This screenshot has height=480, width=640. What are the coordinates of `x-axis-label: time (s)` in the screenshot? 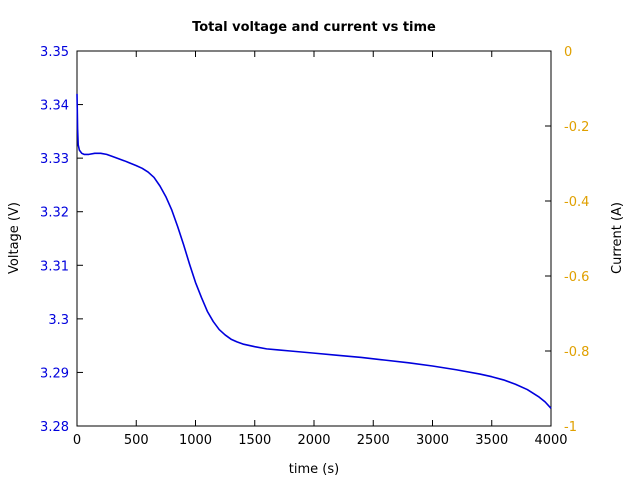 It's located at (314, 469).